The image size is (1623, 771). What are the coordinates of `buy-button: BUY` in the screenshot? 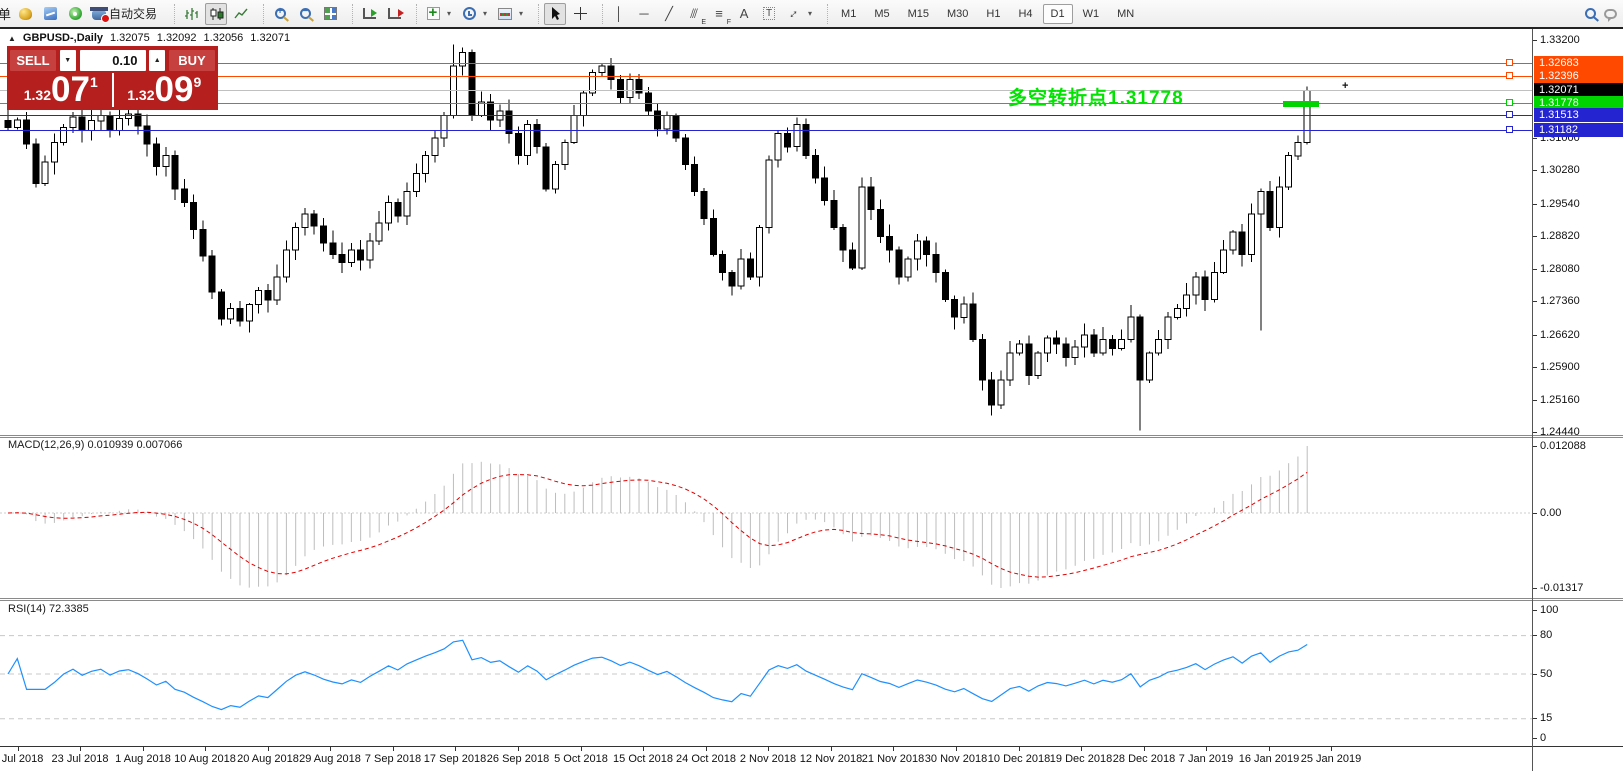 It's located at (192, 60).